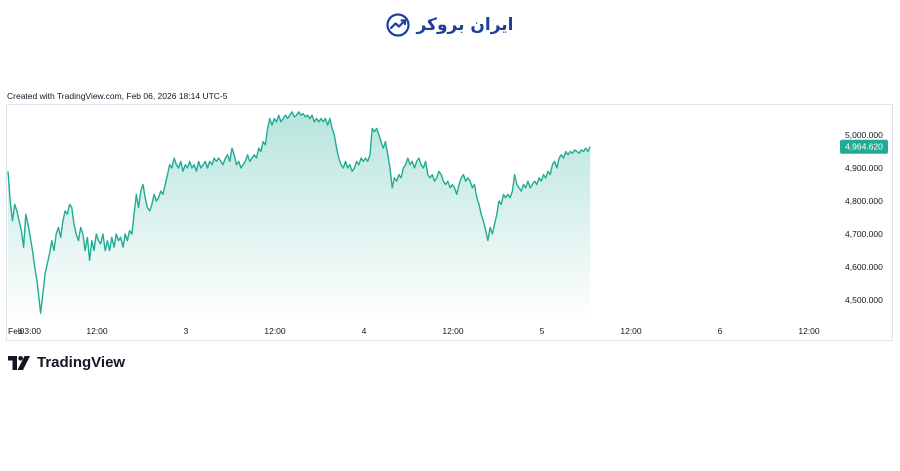 This screenshot has width=900, height=471. I want to click on x-tick-label: Feb, so click(15, 331).